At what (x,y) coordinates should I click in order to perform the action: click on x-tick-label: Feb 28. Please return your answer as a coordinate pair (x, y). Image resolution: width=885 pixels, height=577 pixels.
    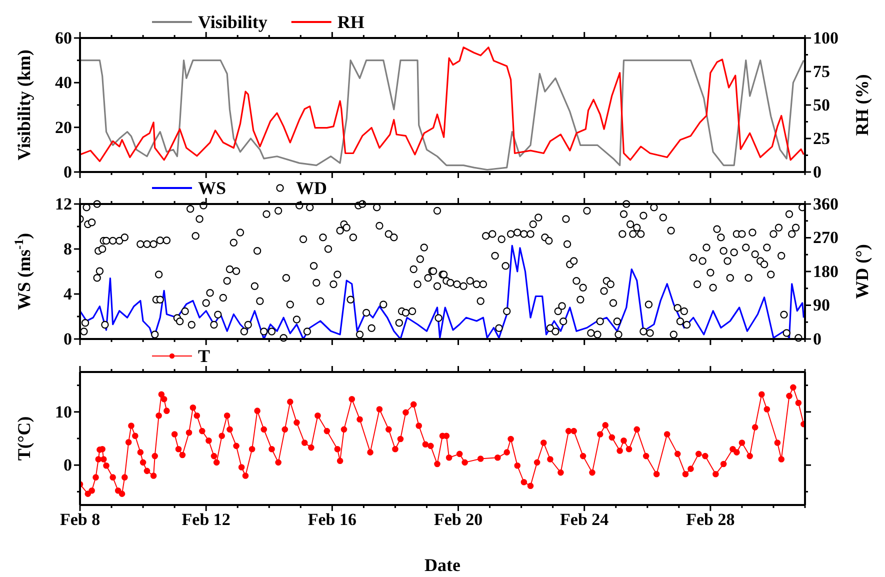
    Looking at the image, I should click on (710, 520).